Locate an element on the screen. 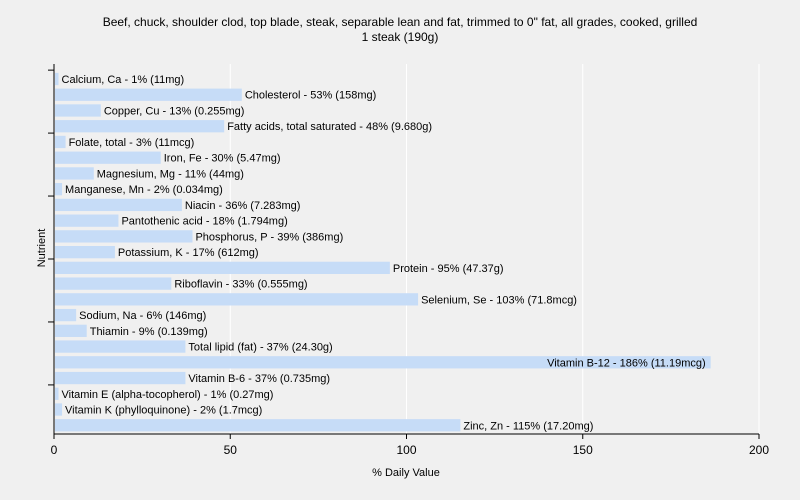 The height and width of the screenshot is (500, 800). bar-label: Thiamin - 9% (0.139mg) is located at coordinates (149, 332).